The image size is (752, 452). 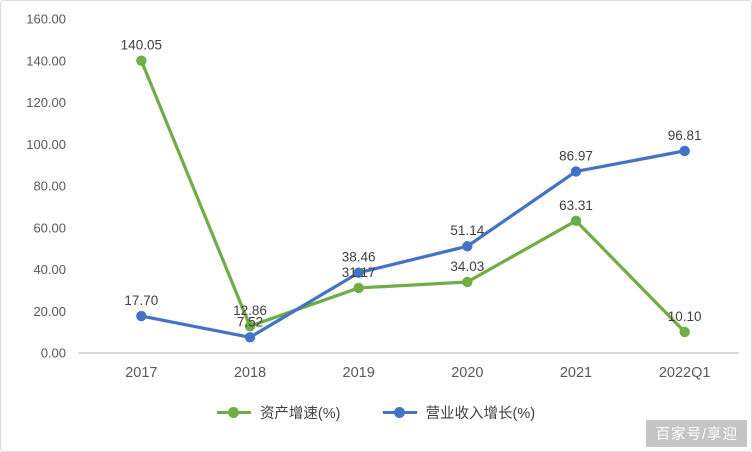 What do you see at coordinates (53, 353) in the screenshot?
I see `y-axis-tick-label: 0.00` at bounding box center [53, 353].